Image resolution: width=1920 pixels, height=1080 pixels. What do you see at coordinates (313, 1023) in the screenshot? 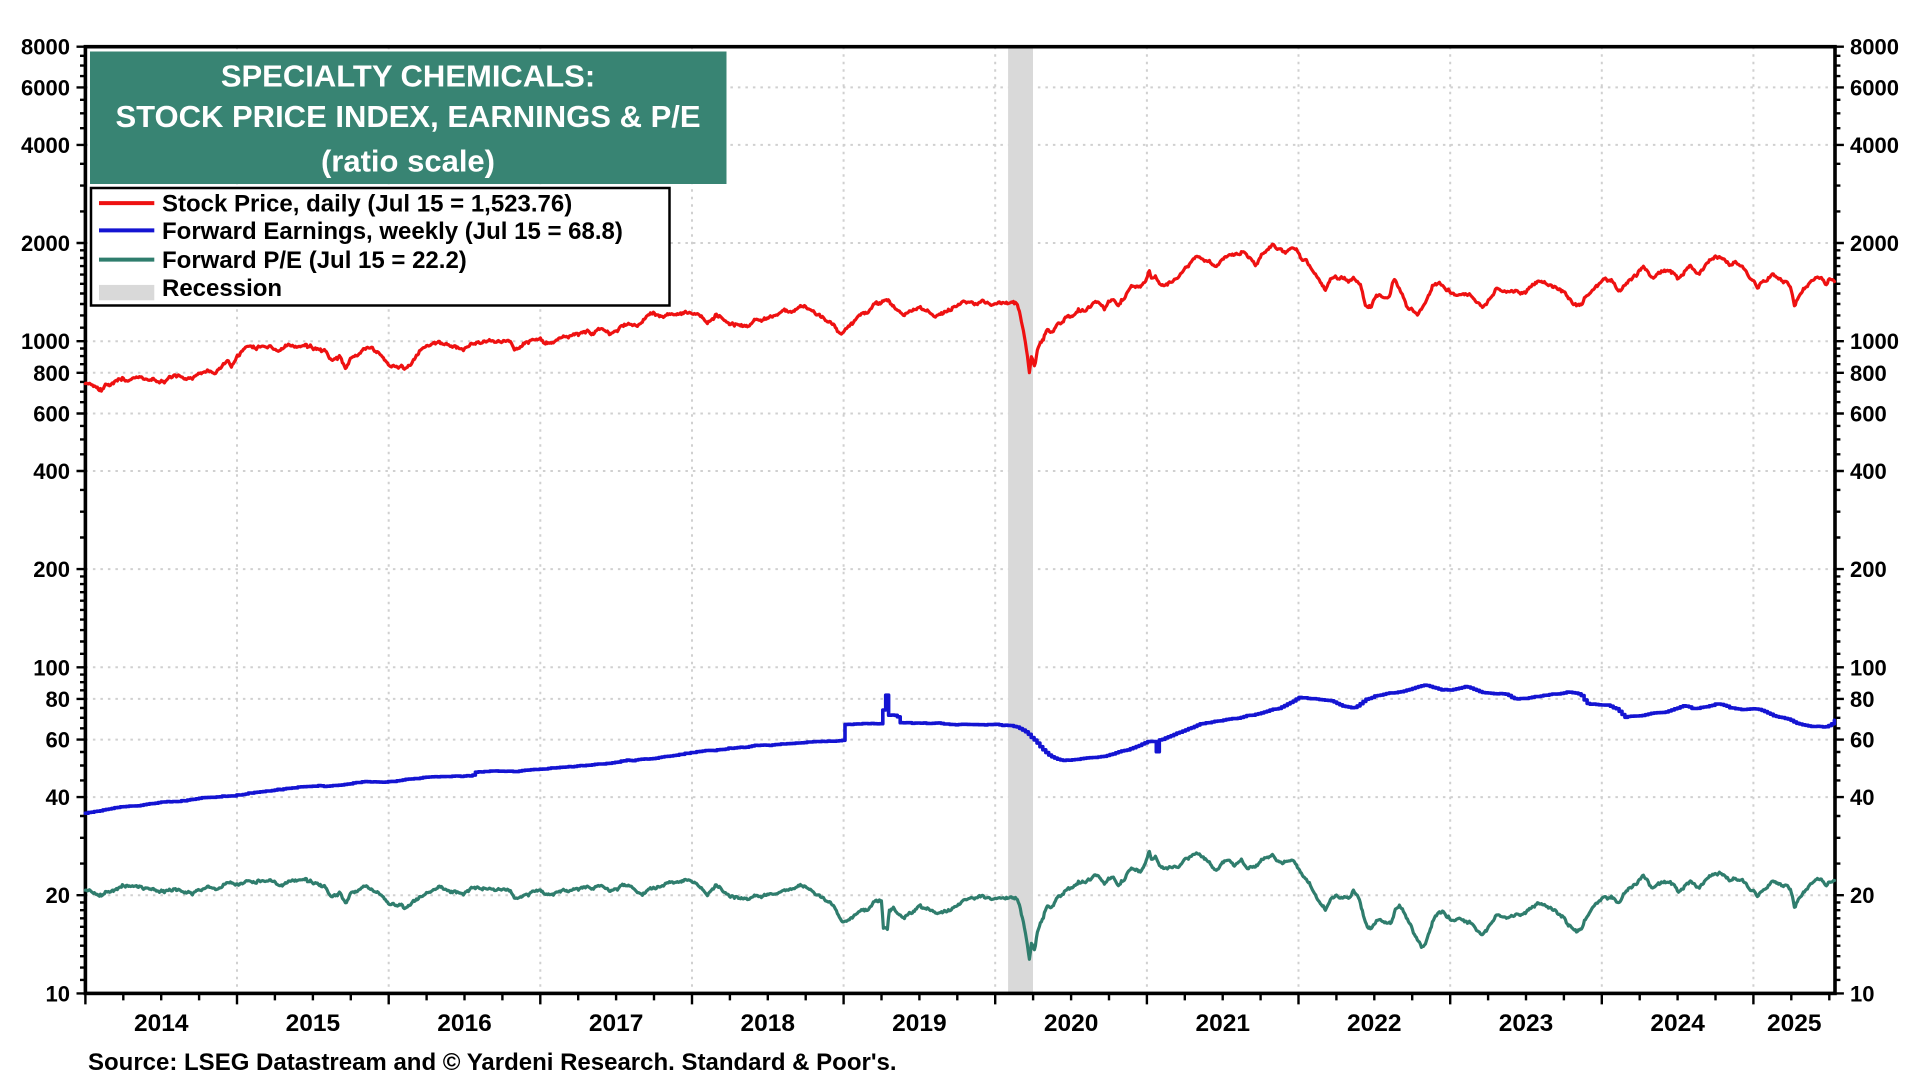
I see `svg-text: 2015` at bounding box center [313, 1023].